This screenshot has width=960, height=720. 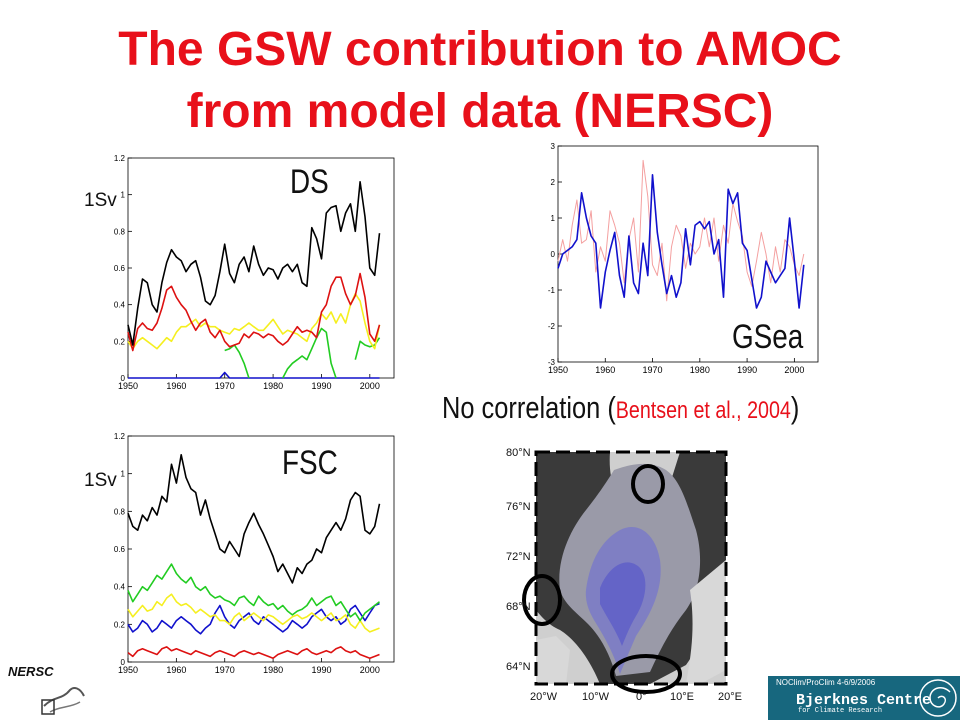 I want to click on gsea-y-tick-label: -3, so click(x=552, y=362).